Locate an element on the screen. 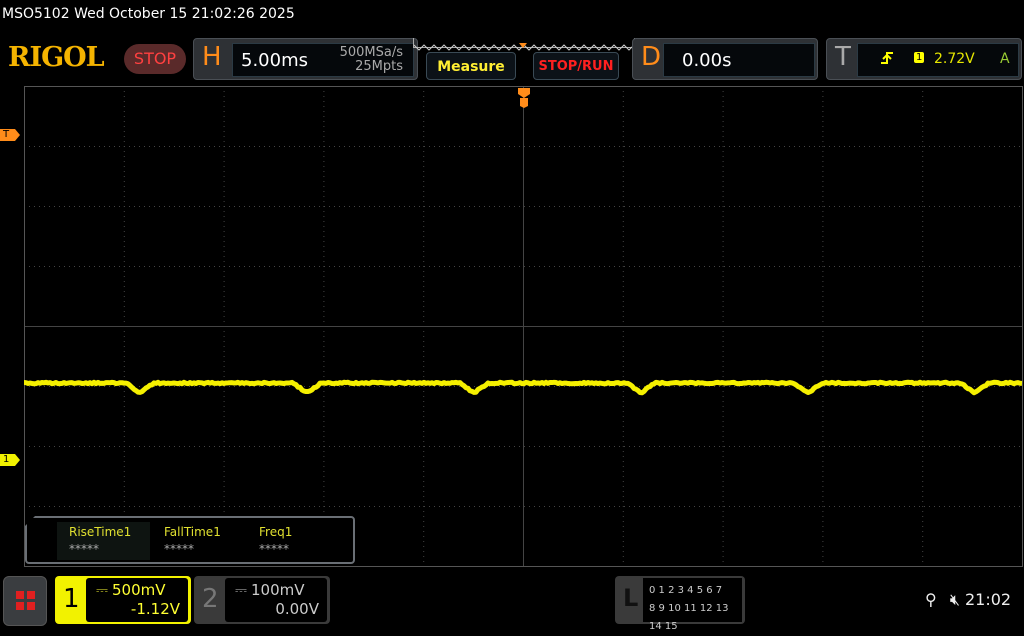 The width and height of the screenshot is (1024, 636). delay-panel: D 0.00s is located at coordinates (725, 59).